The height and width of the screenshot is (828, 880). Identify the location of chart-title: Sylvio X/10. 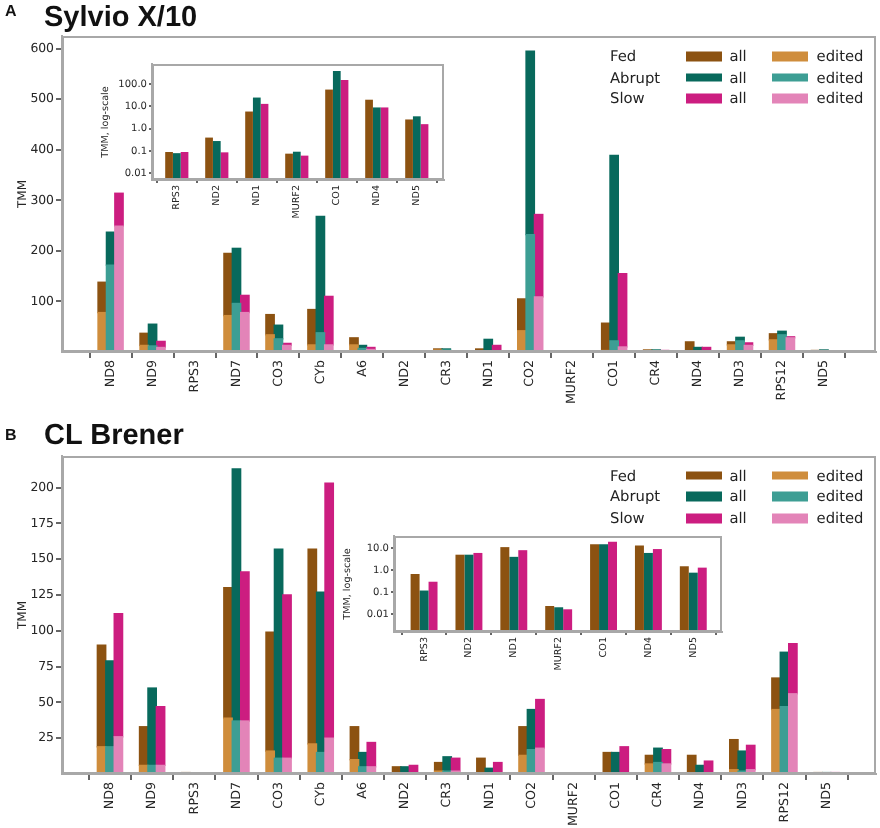
(121, 17).